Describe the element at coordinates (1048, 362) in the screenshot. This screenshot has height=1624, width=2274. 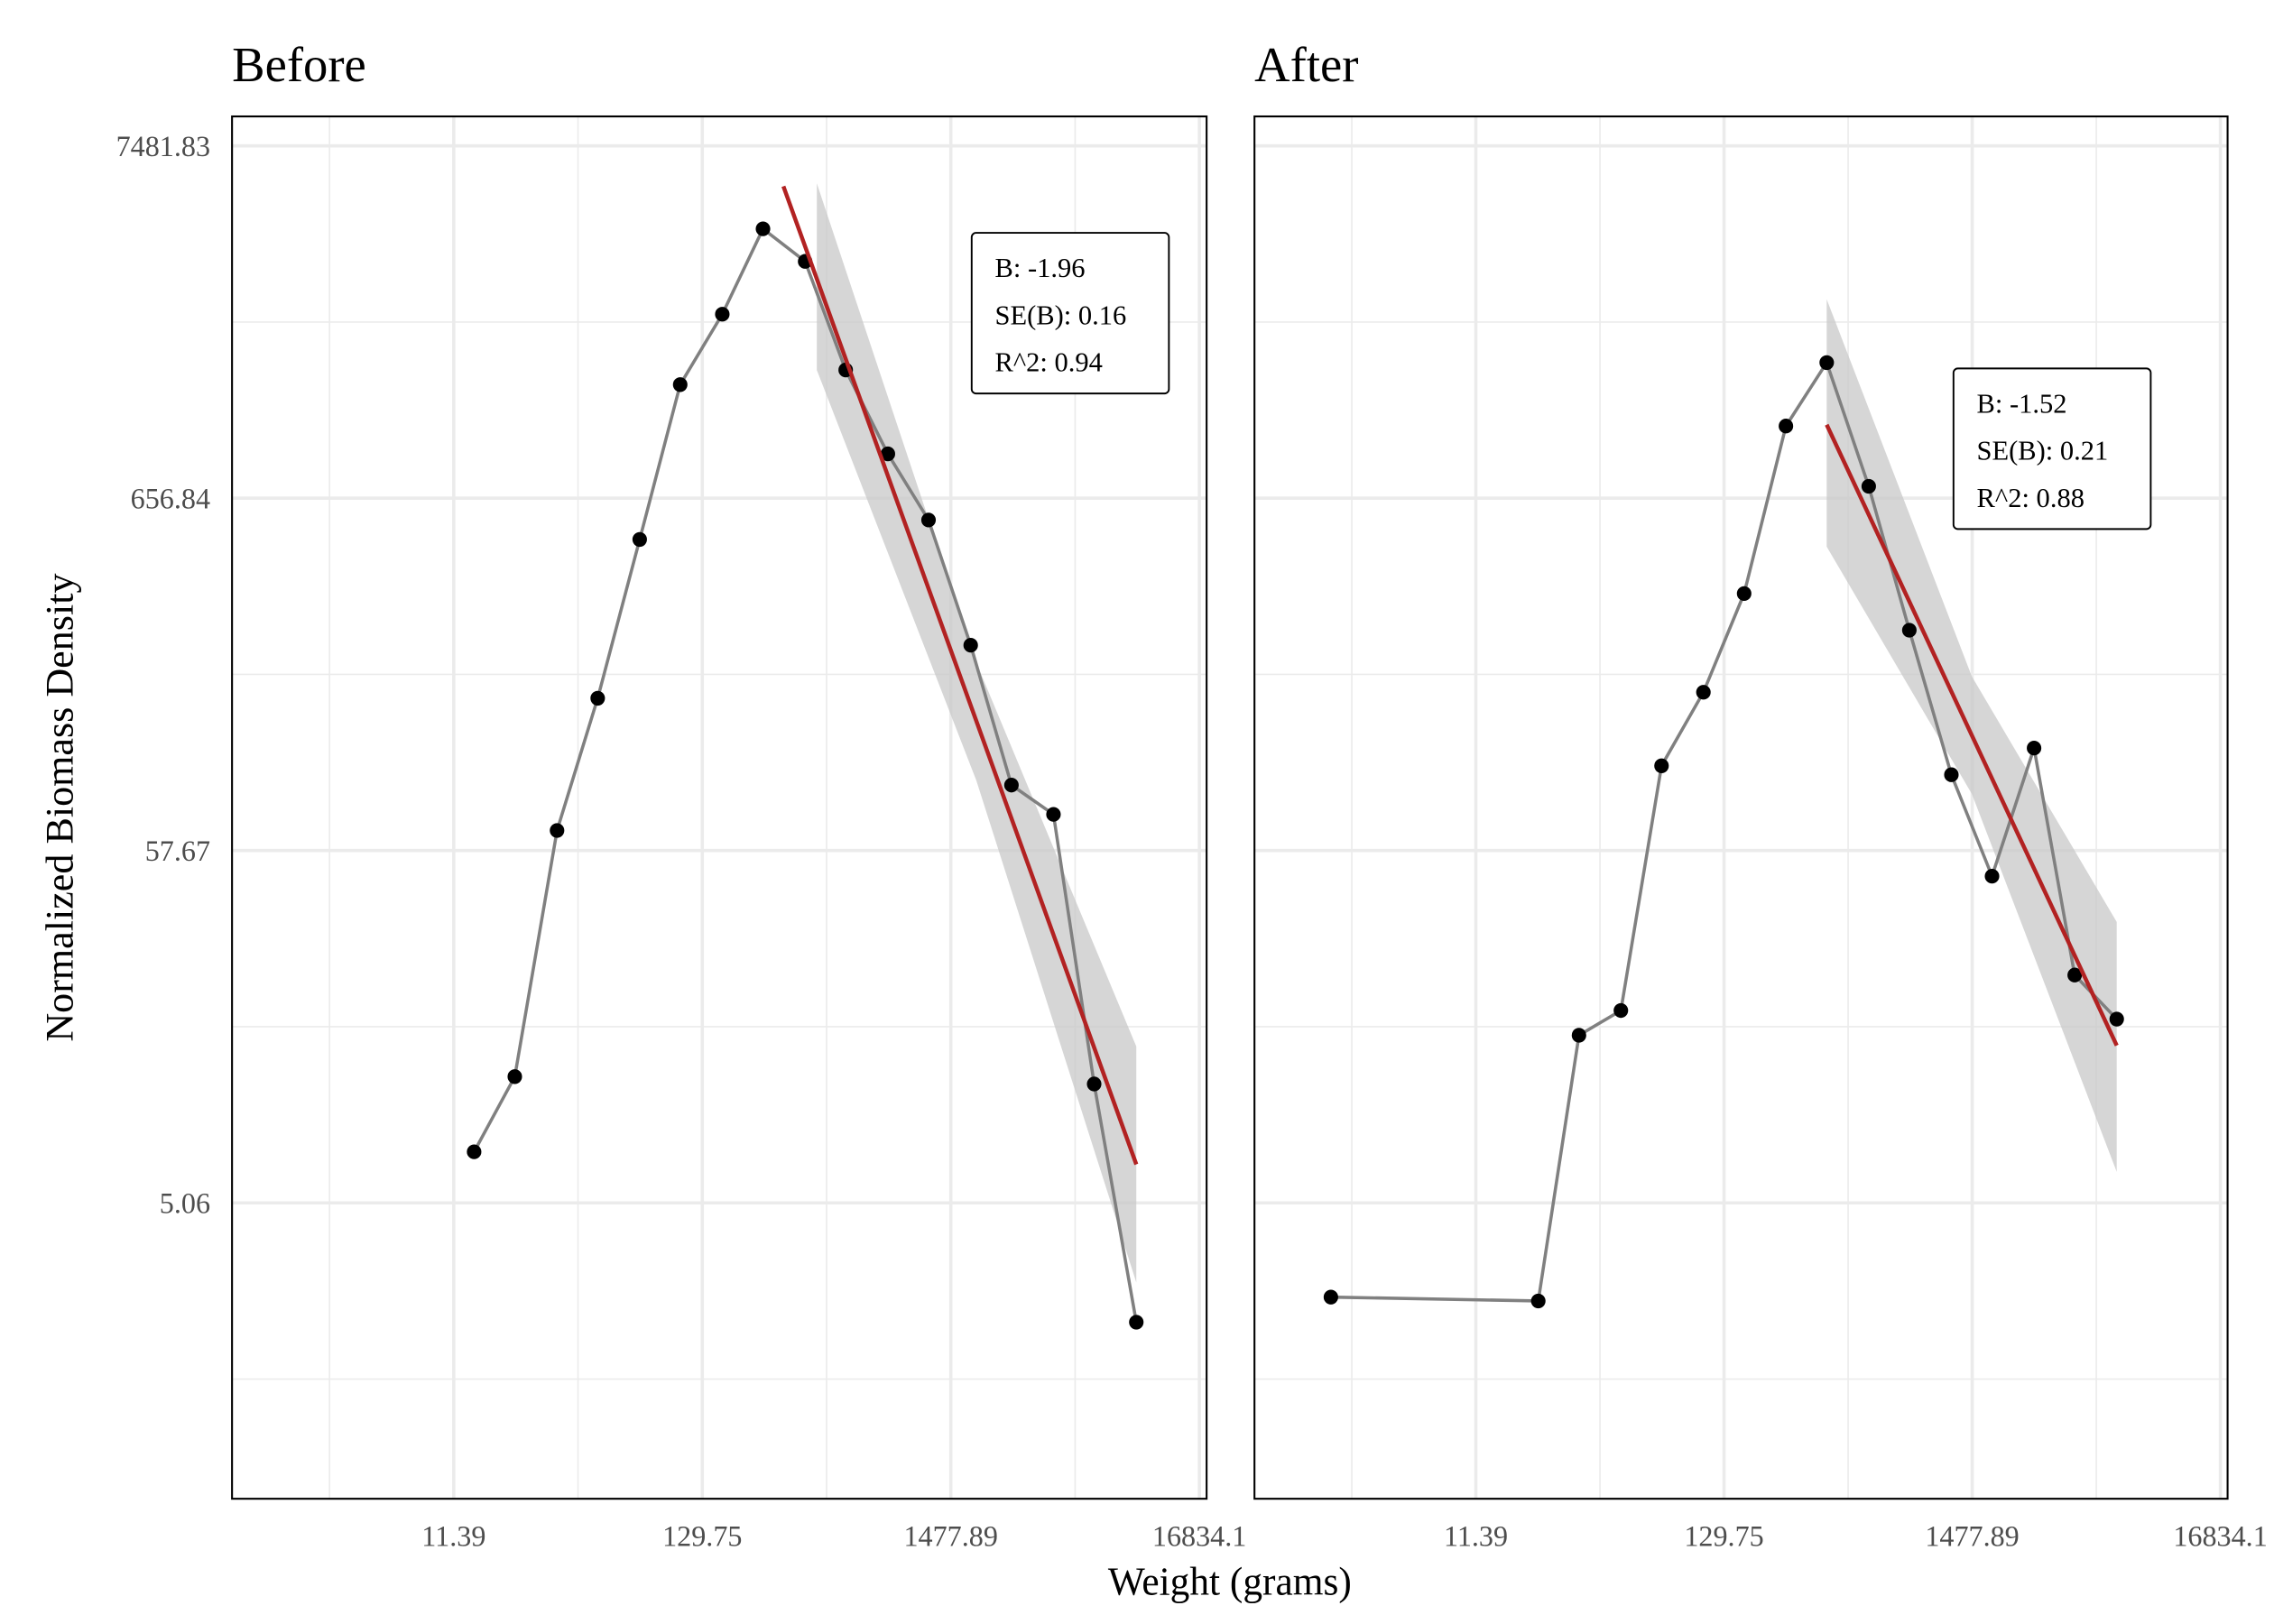
I see `stats-text: R^2: 0.94` at that location.